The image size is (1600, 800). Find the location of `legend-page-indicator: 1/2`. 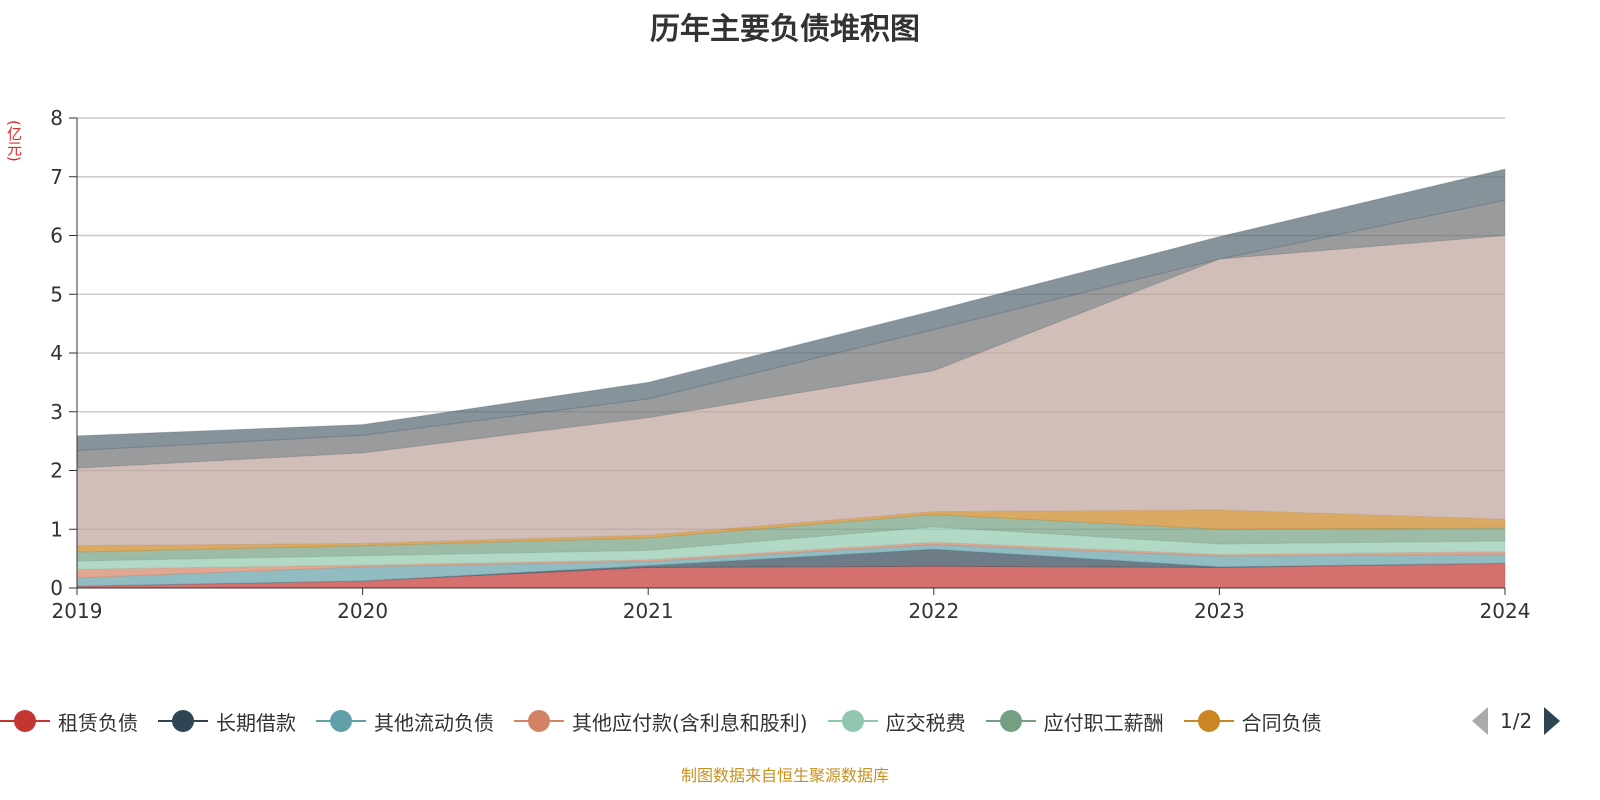

legend-page-indicator: 1/2 is located at coordinates (1516, 721).